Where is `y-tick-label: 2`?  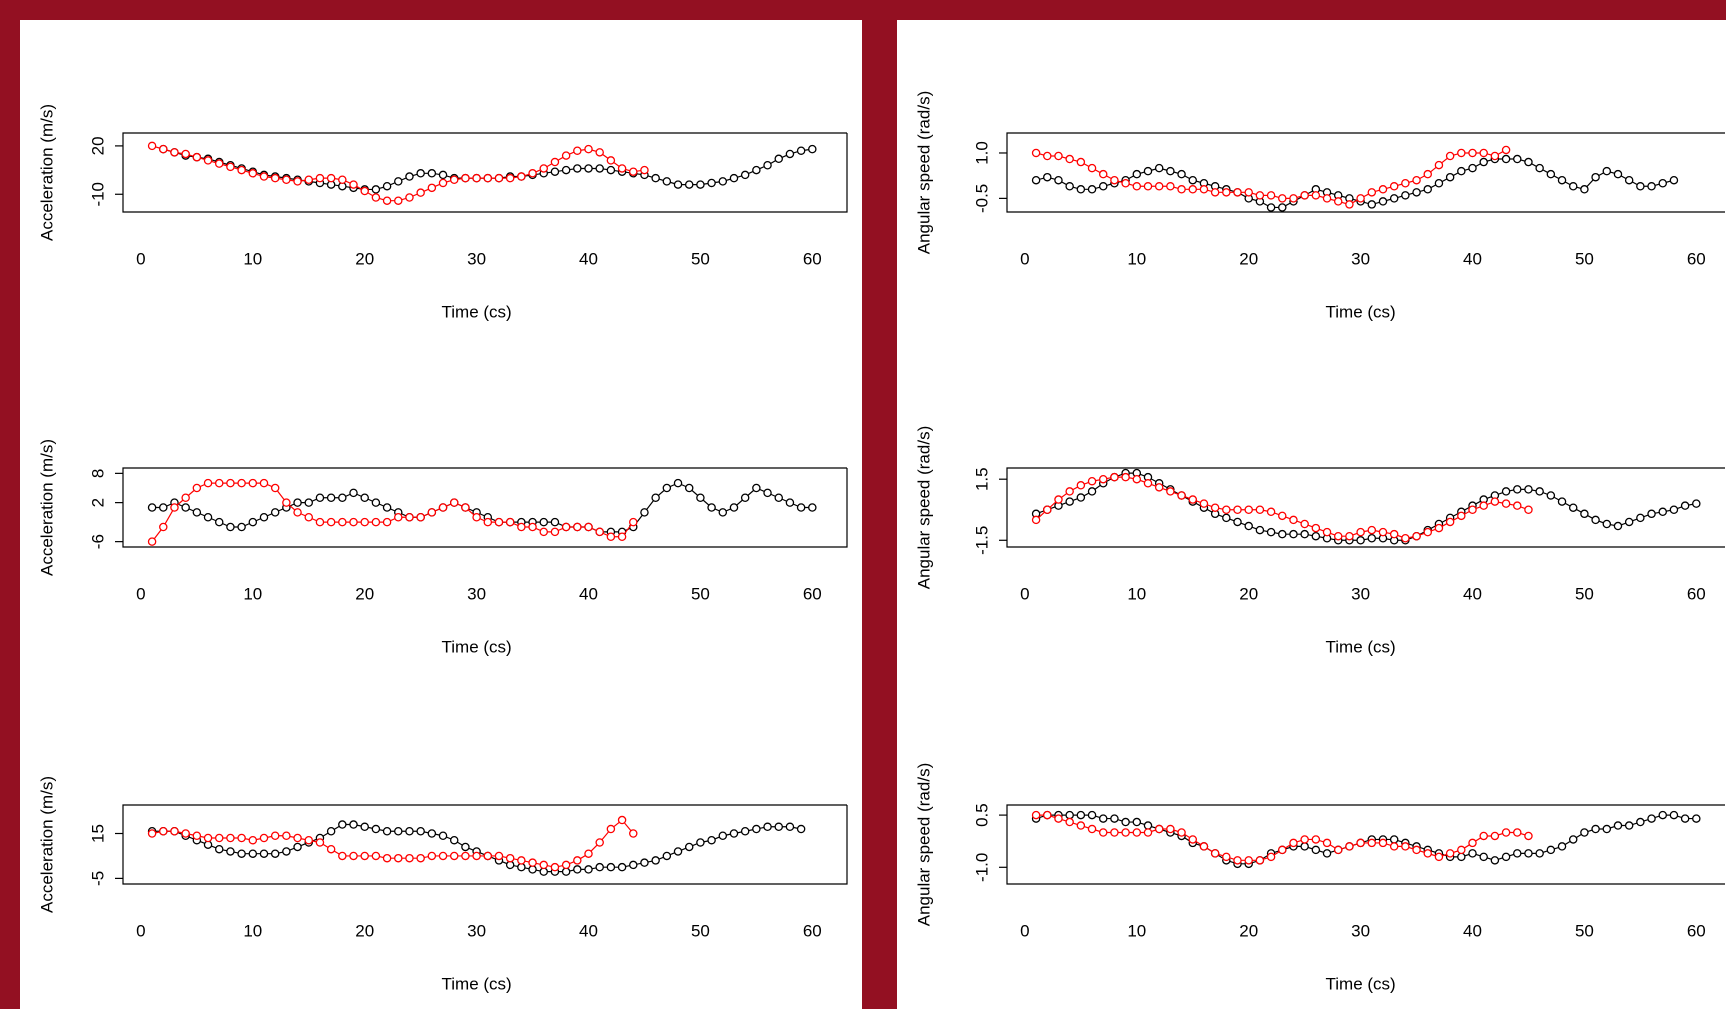
y-tick-label: 2 is located at coordinates (97, 502).